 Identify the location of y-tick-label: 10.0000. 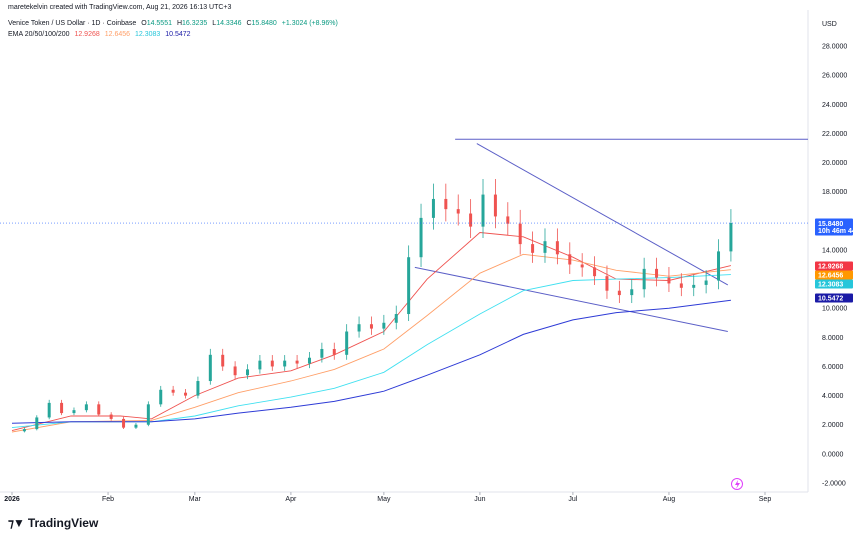
(834, 309).